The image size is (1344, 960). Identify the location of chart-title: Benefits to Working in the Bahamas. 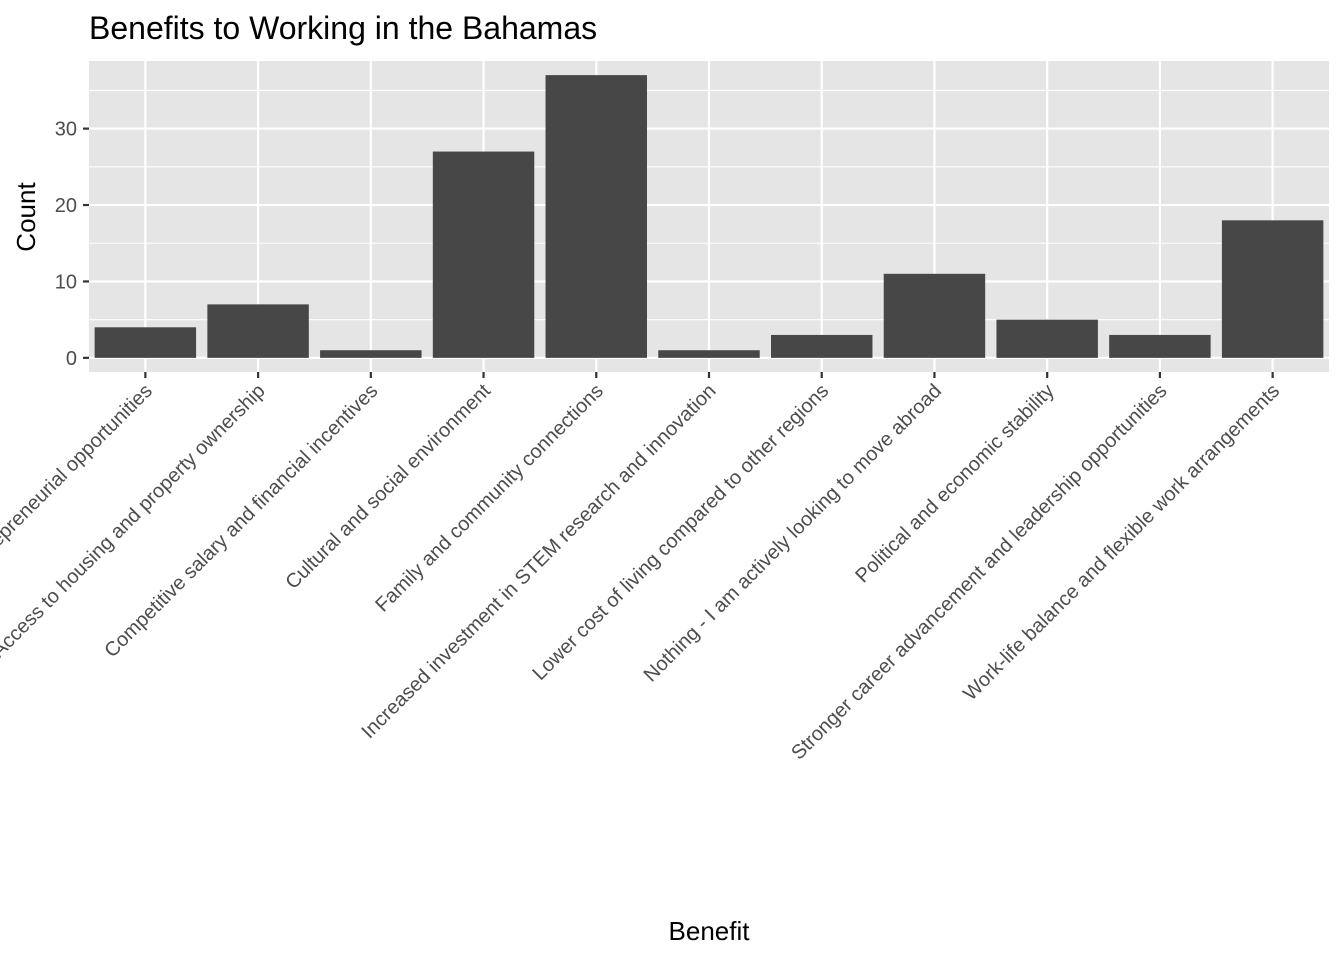
(343, 28).